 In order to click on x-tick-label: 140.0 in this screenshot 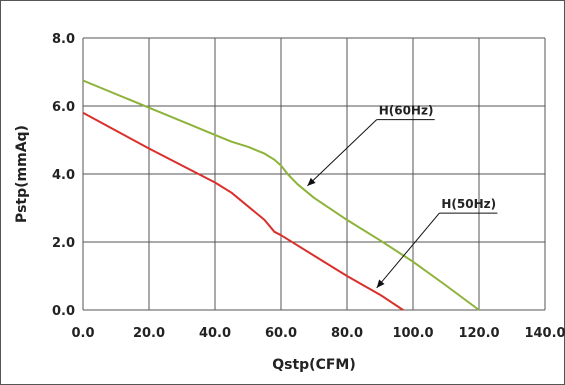, I will do `click(544, 333)`.